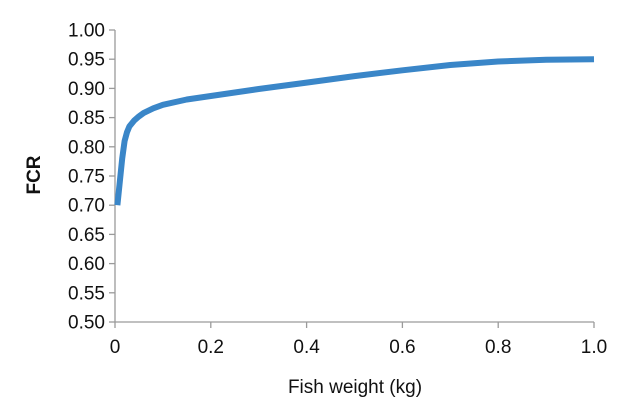 The width and height of the screenshot is (640, 413). Describe the element at coordinates (86, 293) in the screenshot. I see `y-tick-label: 0.55` at that location.